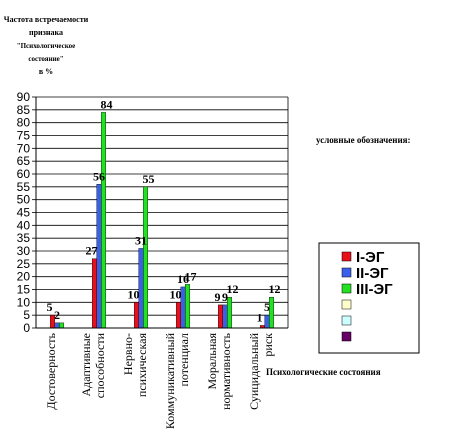 The width and height of the screenshot is (464, 443). Describe the element at coordinates (24, 148) in the screenshot. I see `y-tick-label: 70` at that location.